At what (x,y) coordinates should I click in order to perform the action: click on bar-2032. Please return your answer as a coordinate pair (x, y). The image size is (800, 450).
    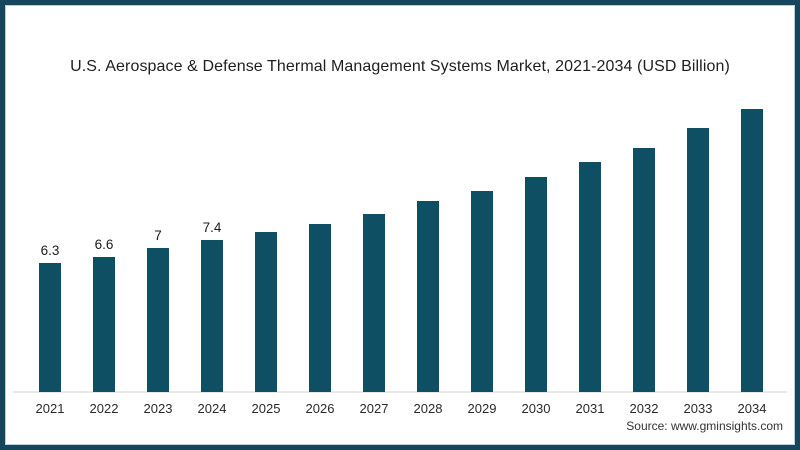
    Looking at the image, I should click on (644, 270).